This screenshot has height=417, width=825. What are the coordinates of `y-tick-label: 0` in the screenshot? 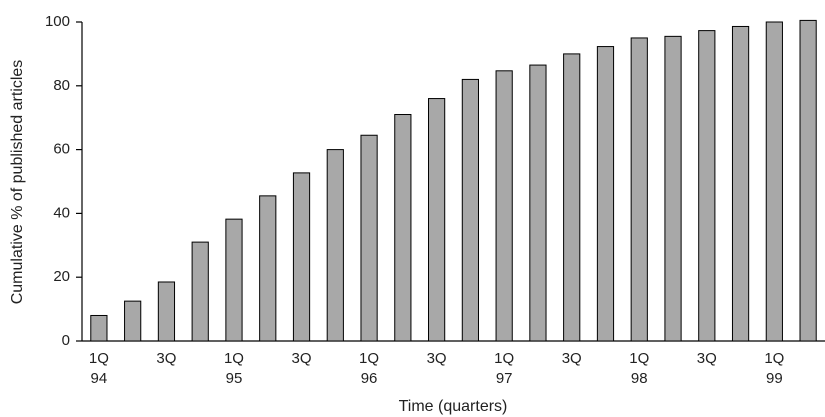 It's located at (66, 340).